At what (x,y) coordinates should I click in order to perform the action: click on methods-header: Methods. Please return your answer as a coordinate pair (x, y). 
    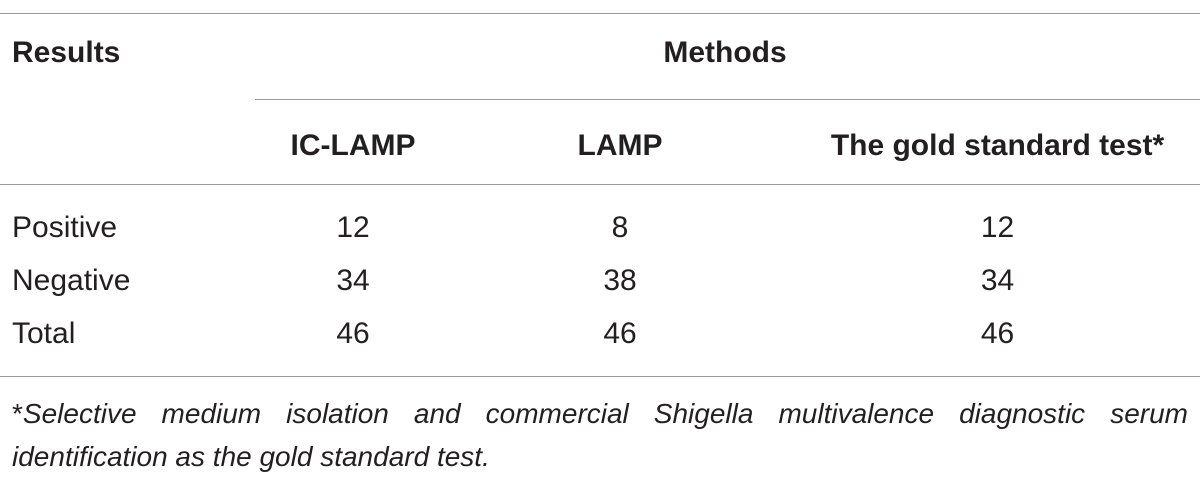
    Looking at the image, I should click on (725, 52).